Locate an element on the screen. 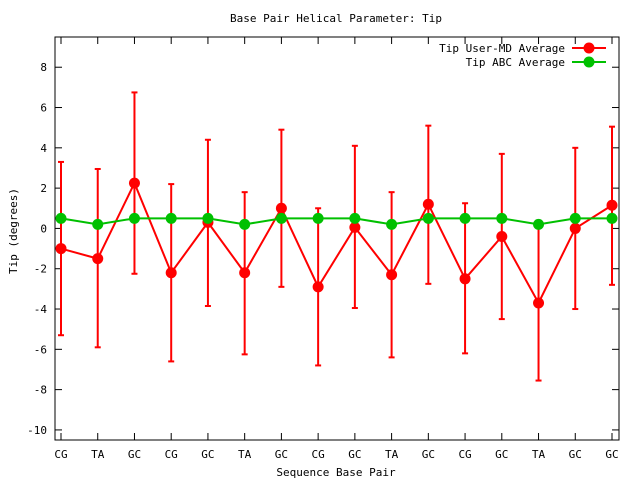  y-axis-label: Tip (degrees) is located at coordinates (13, 231).